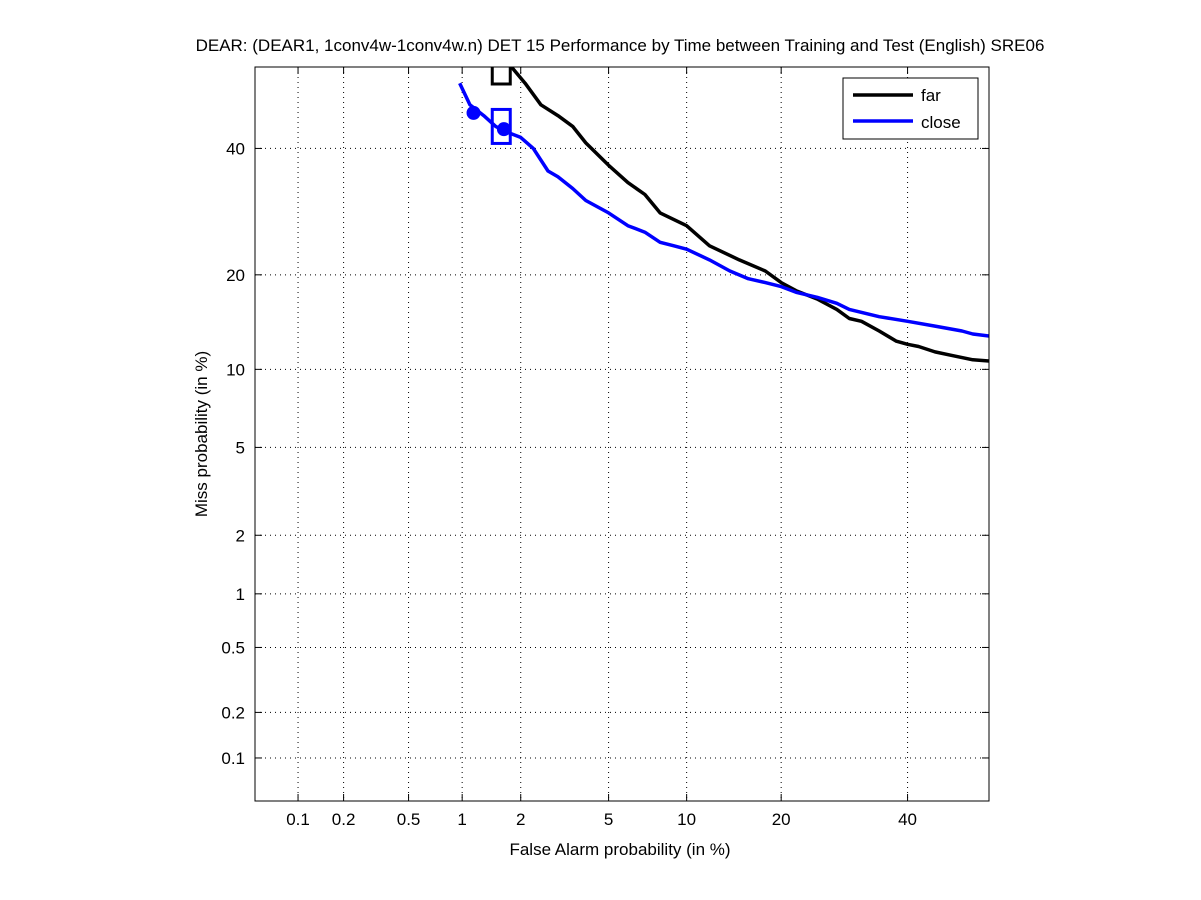  Describe the element at coordinates (233, 758) in the screenshot. I see `y-tick-label: 0.1` at that location.